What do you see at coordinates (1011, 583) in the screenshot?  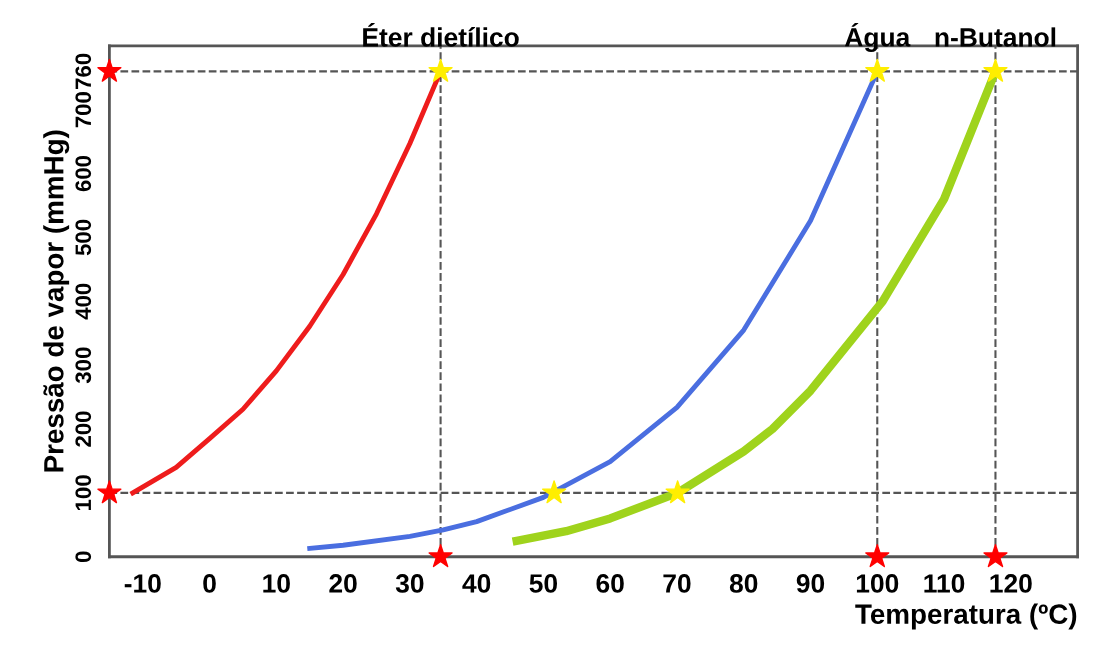 I see `x-tick-label: 120` at bounding box center [1011, 583].